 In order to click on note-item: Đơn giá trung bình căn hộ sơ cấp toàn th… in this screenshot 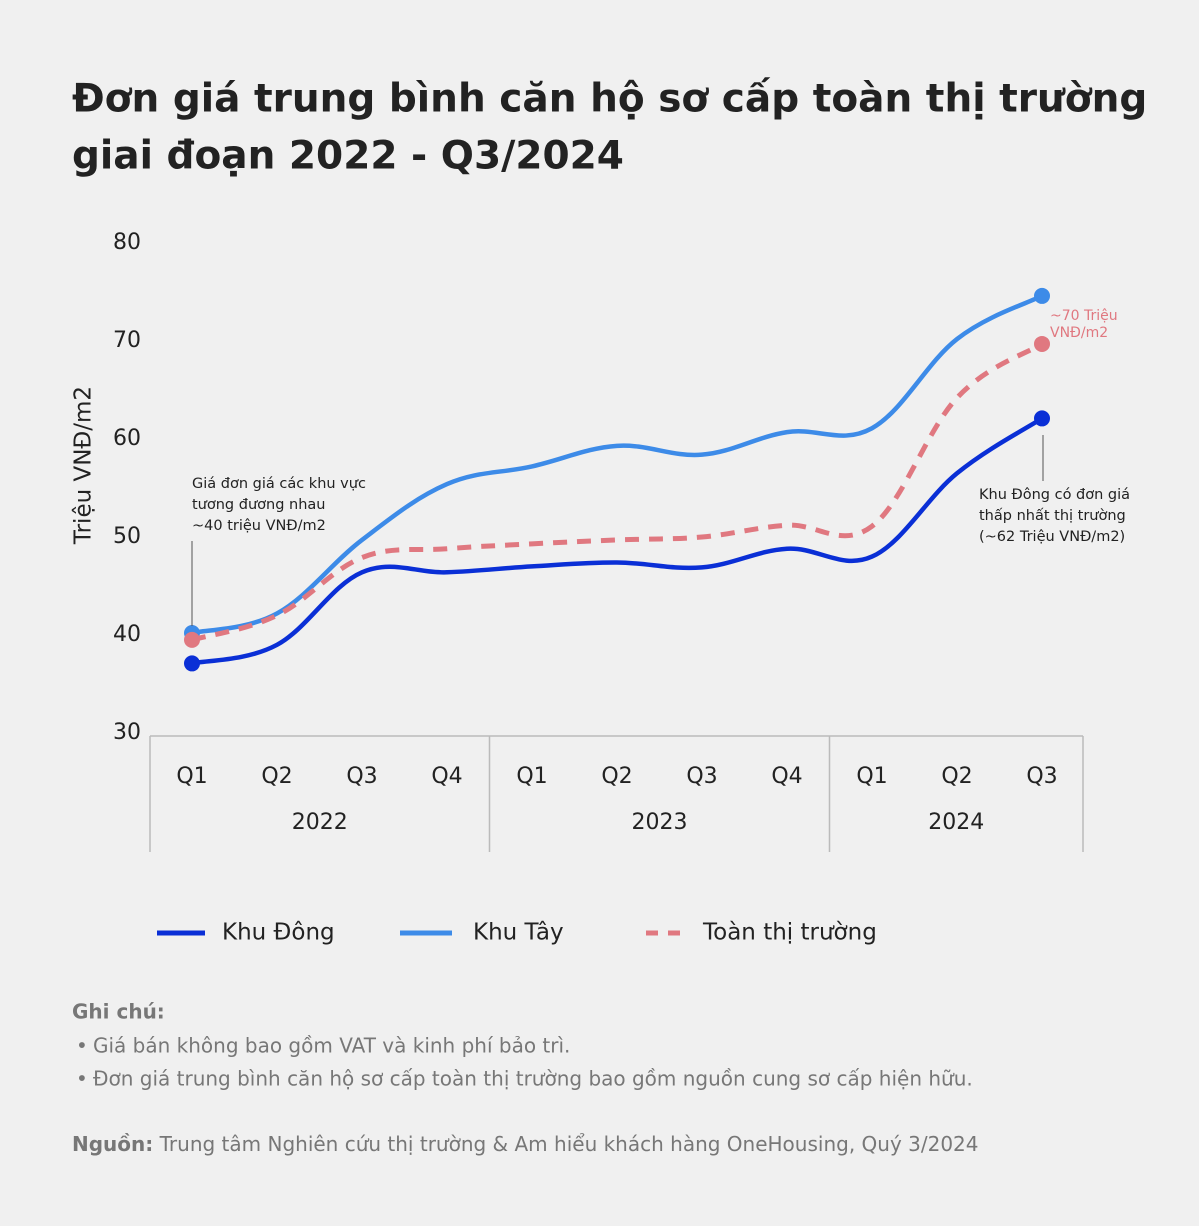, I will do `click(533, 1079)`.